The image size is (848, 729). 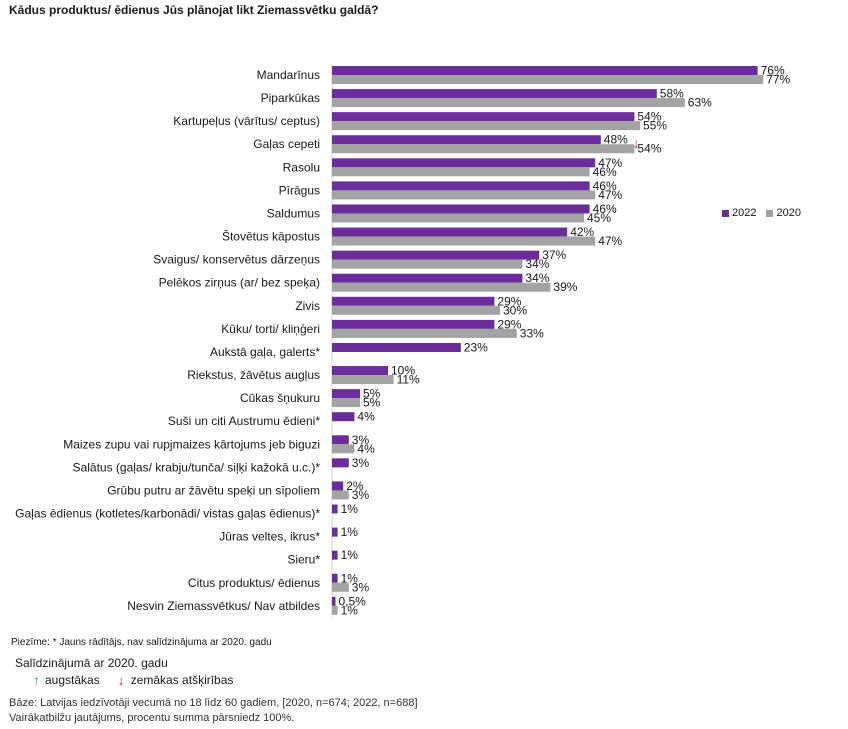 What do you see at coordinates (565, 287) in the screenshot?
I see `value-label-2020: 39%` at bounding box center [565, 287].